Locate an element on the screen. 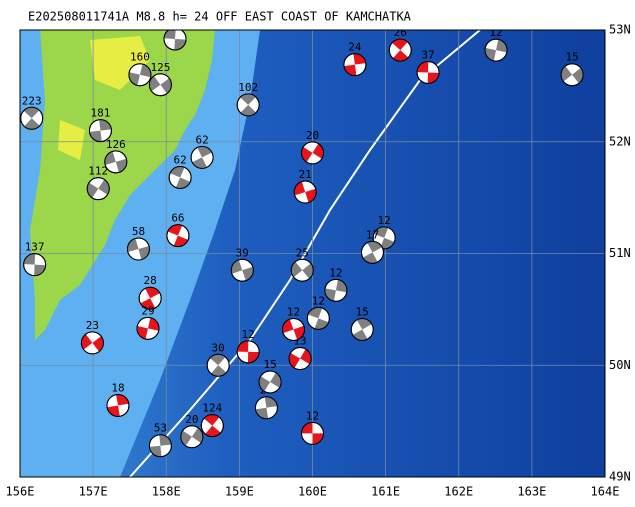 This screenshot has width=635, height=507. beachball: 102 is located at coordinates (248, 99).